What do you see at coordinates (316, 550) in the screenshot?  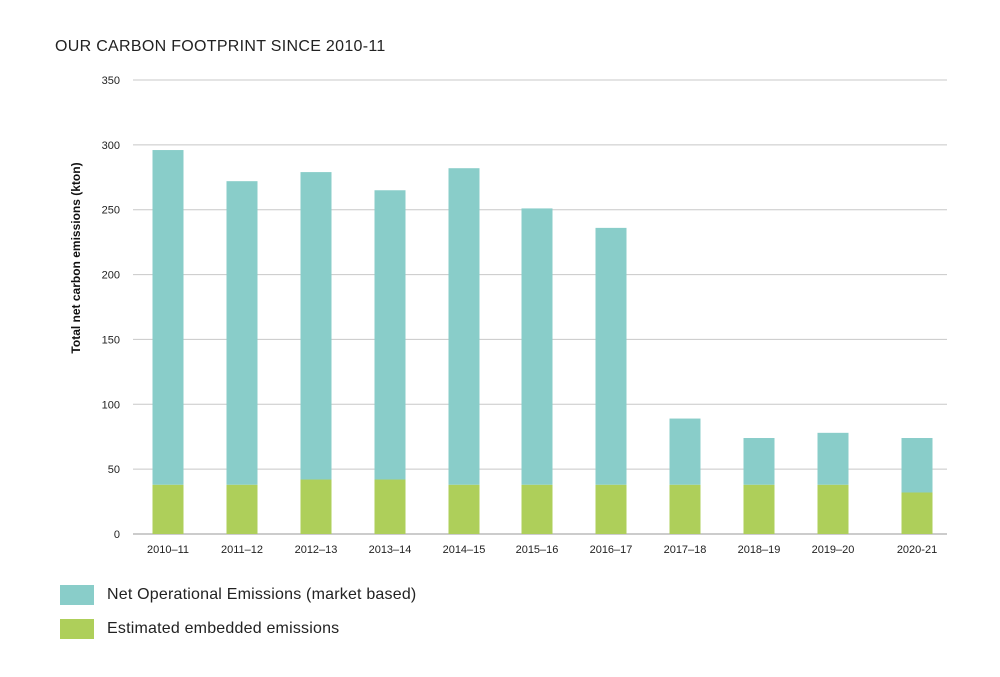 I see `x-tick-label: 2012–13` at bounding box center [316, 550].